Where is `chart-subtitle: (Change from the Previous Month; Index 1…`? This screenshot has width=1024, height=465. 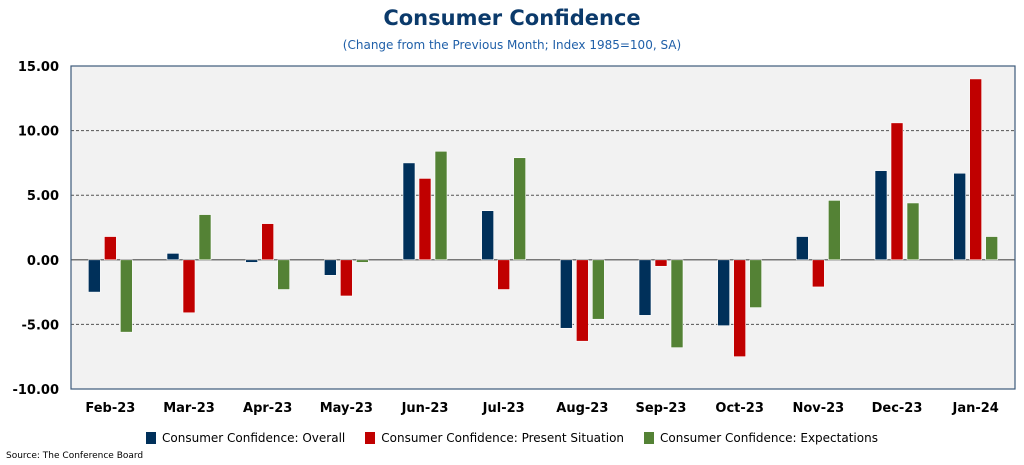
chart-subtitle: (Change from the Previous Month; Index 1… is located at coordinates (512, 45).